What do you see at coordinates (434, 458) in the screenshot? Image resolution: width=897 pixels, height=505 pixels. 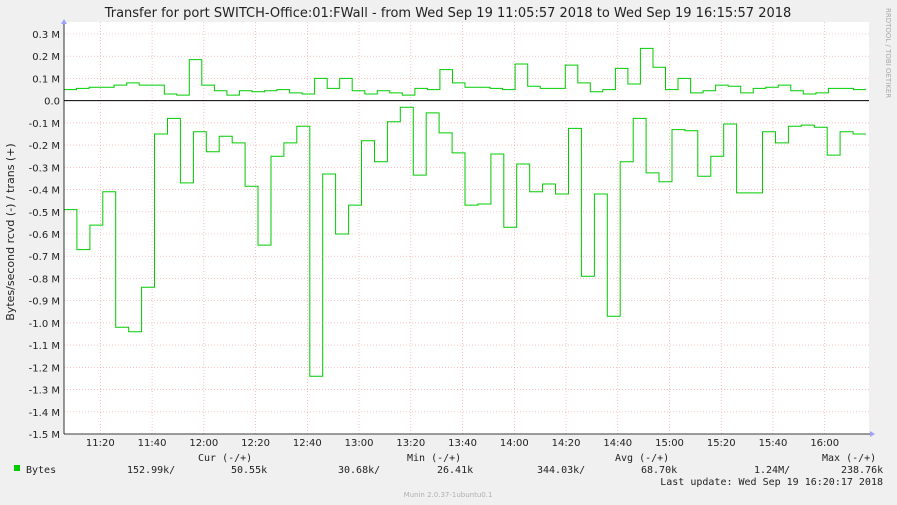 I see `legend-header-min: Min (-/+)` at bounding box center [434, 458].